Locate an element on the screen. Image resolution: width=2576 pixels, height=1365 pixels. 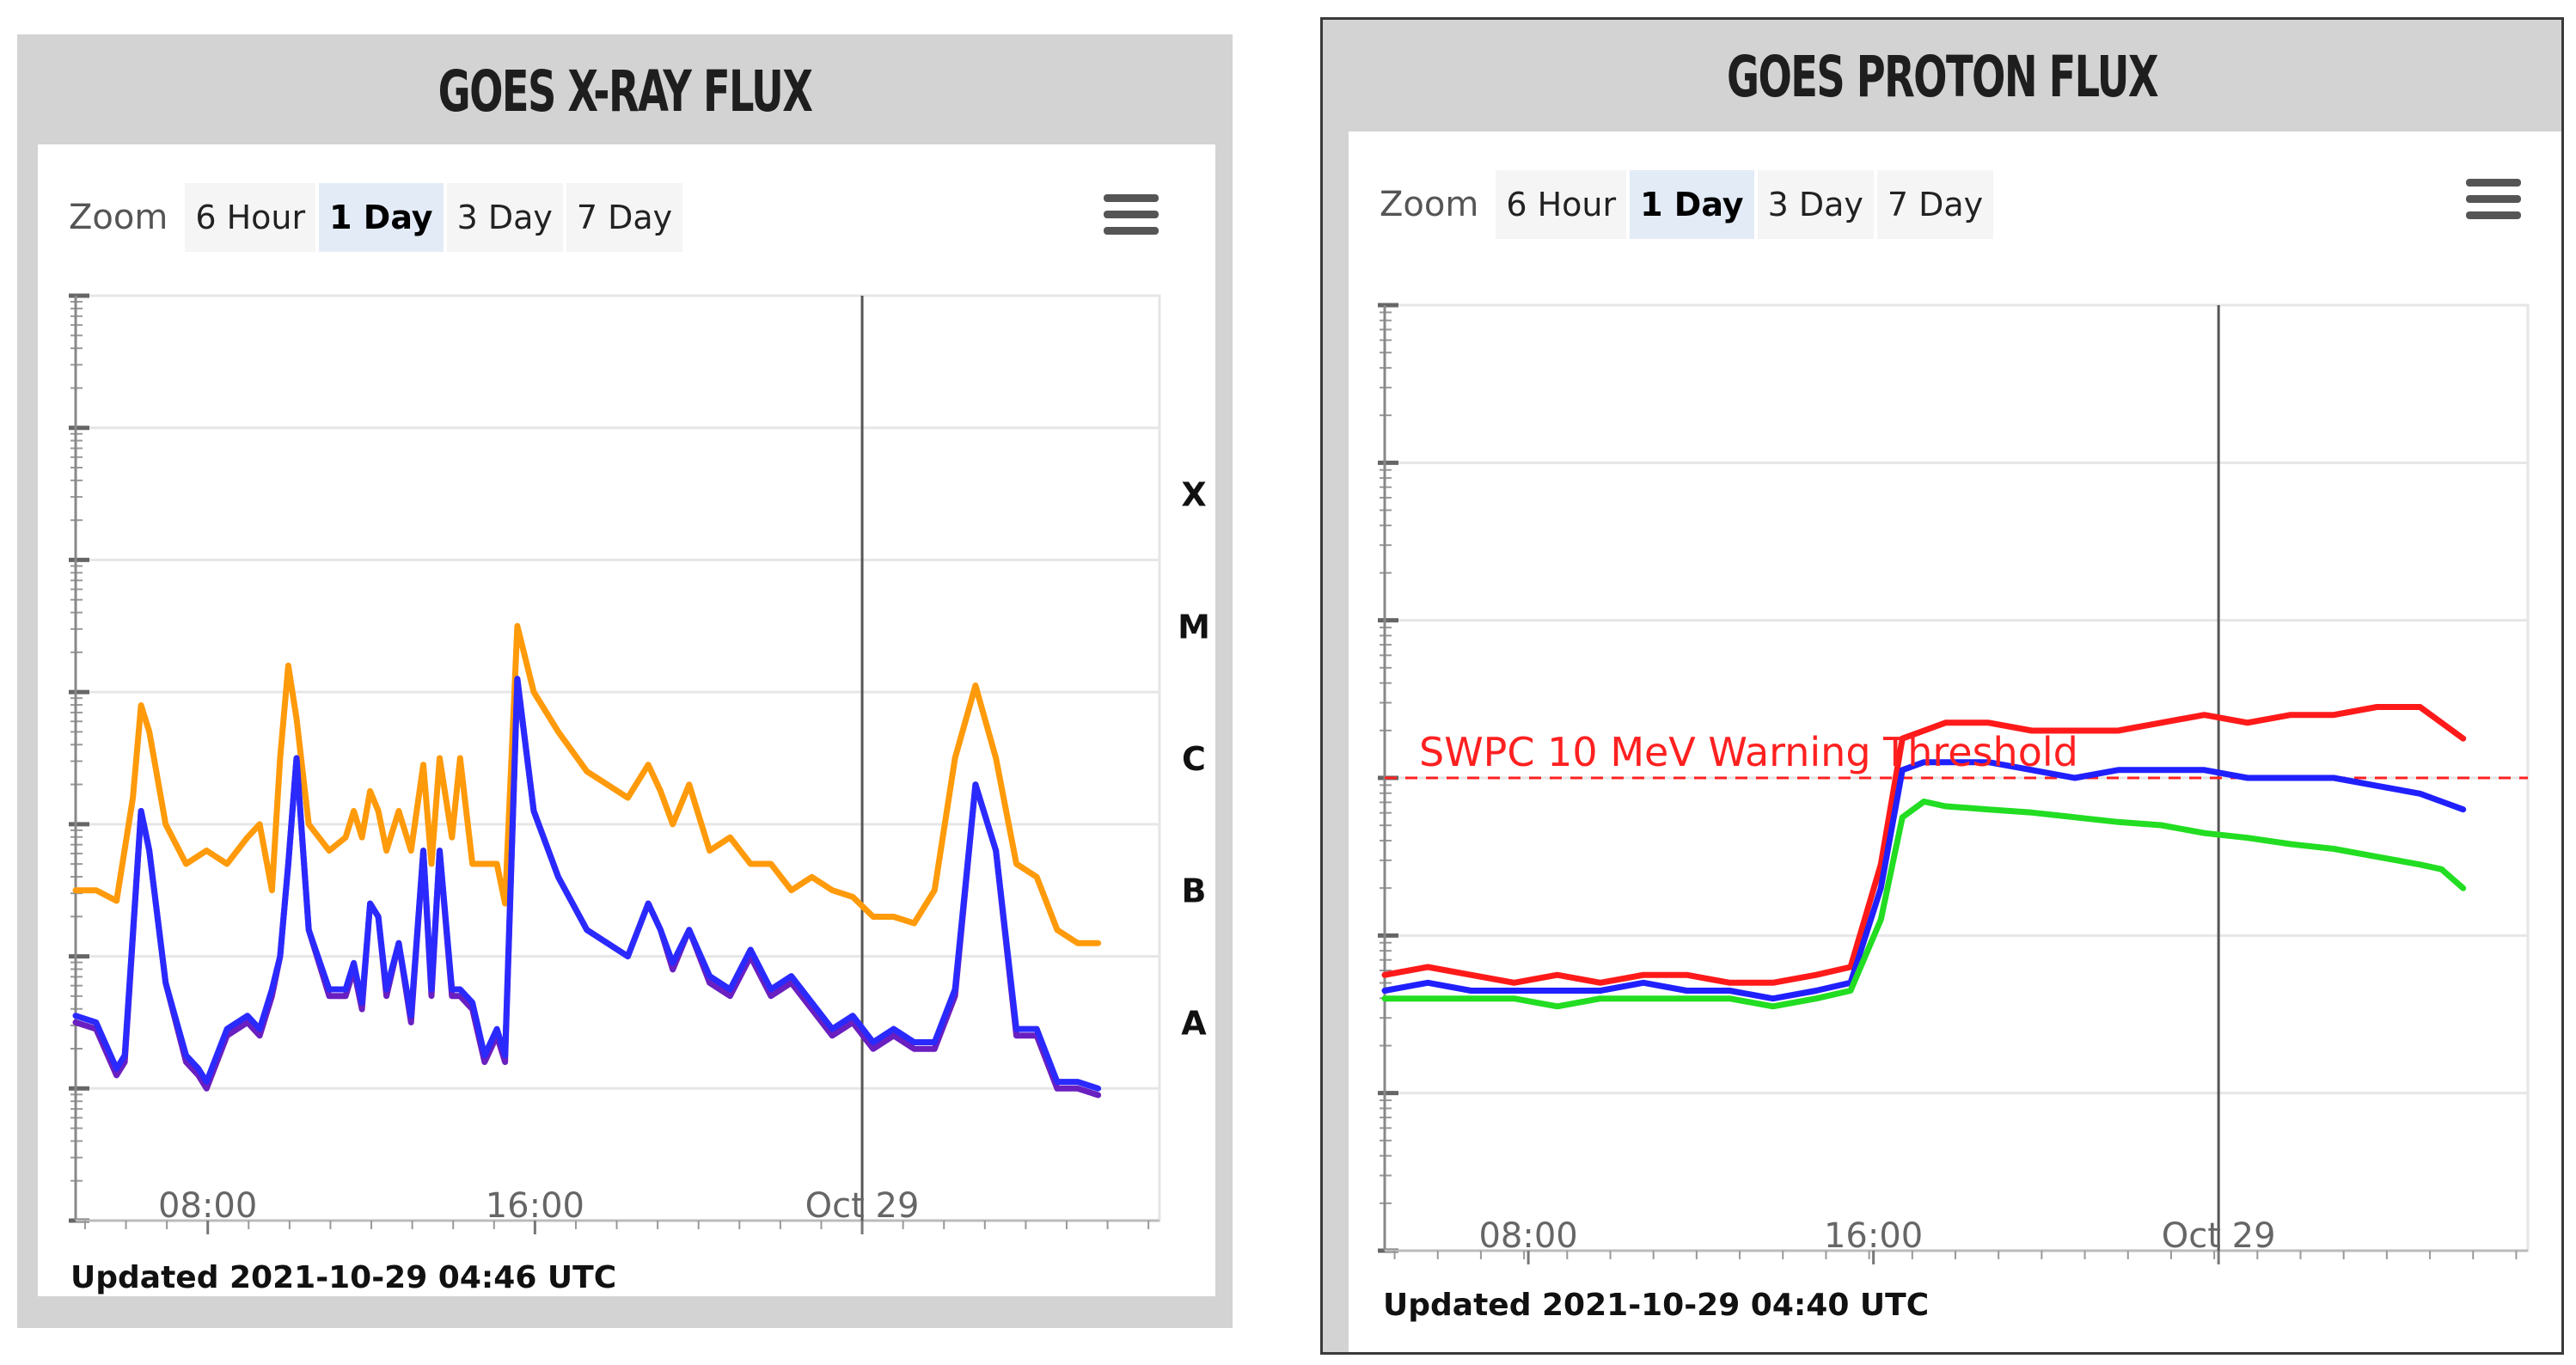
xray-flare-class-label: B is located at coordinates (1194, 891).